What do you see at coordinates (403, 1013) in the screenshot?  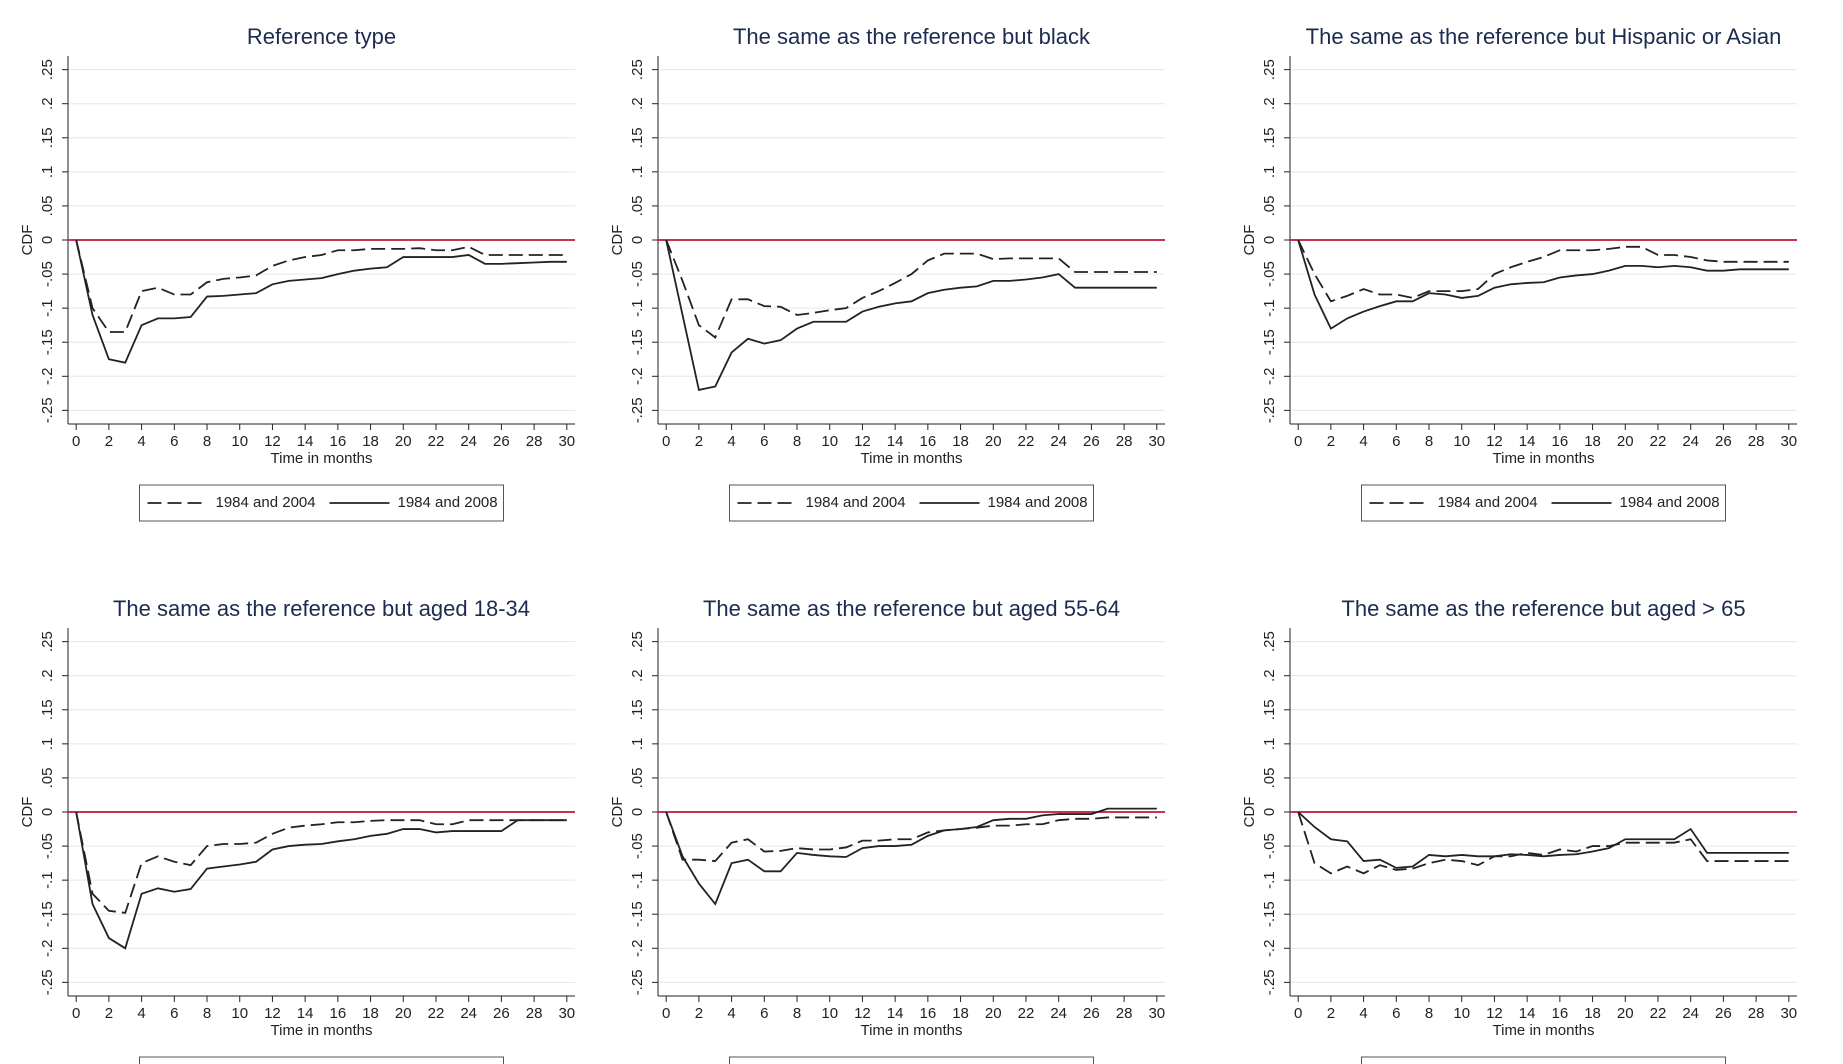 I see `x-tick-label: 20` at bounding box center [403, 1013].